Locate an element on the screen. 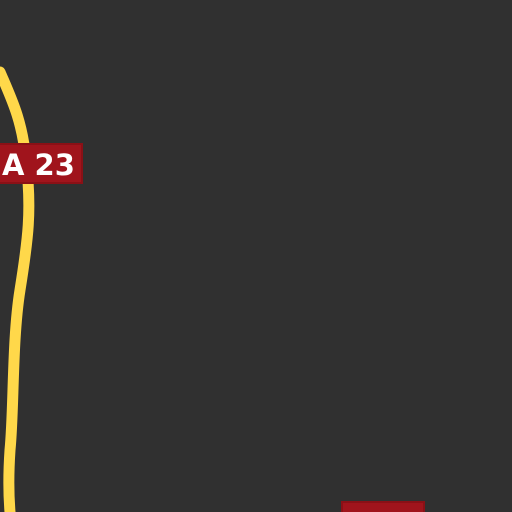  highway-road-a23 is located at coordinates (17, 289).